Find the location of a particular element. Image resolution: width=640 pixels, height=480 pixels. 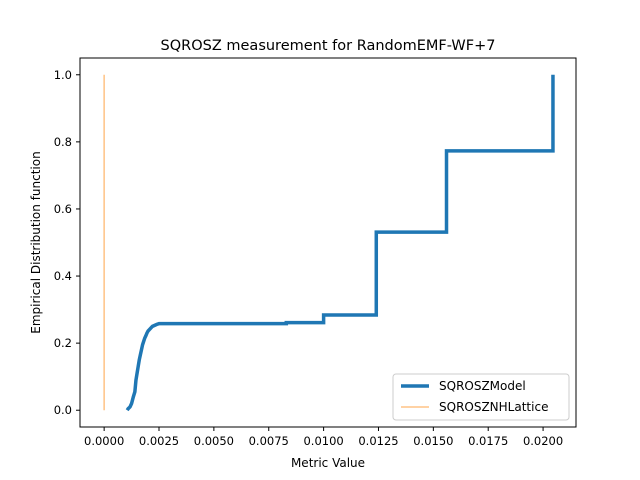

chart-title: SQROSZ measurement for RandomEMF-WF+7 is located at coordinates (328, 46).